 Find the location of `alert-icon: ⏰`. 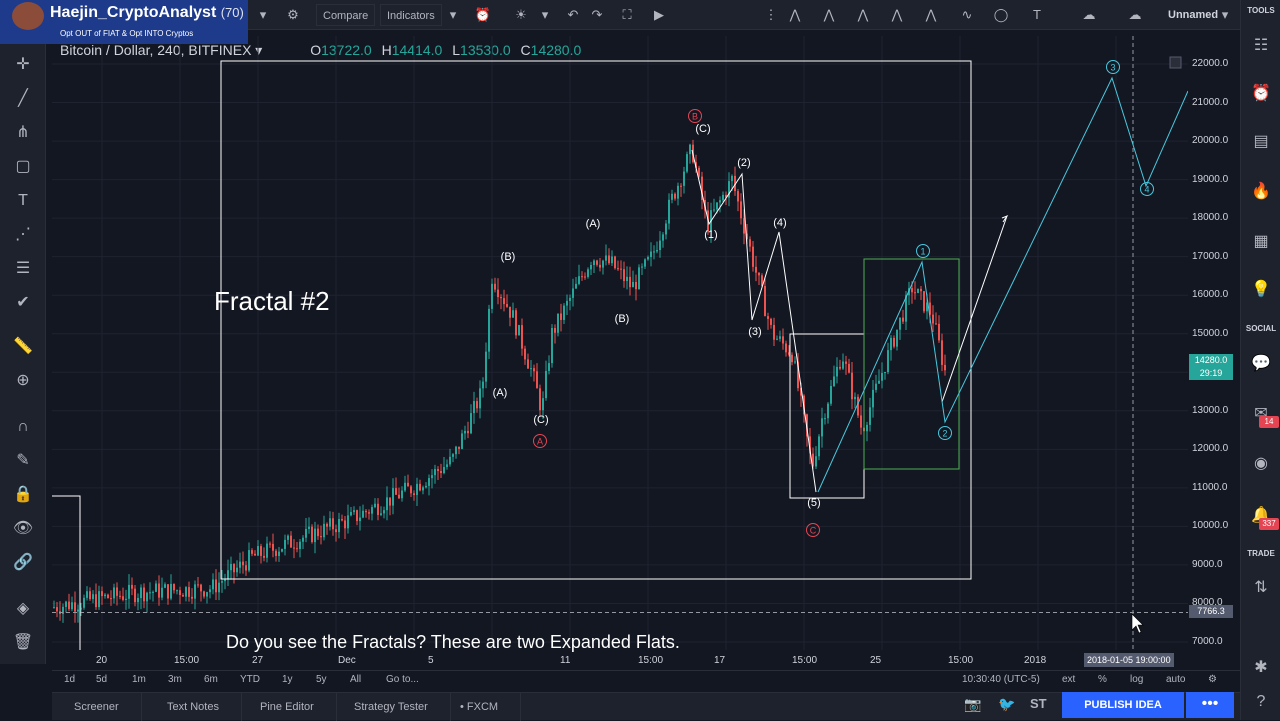

alert-icon: ⏰ is located at coordinates (483, 14).